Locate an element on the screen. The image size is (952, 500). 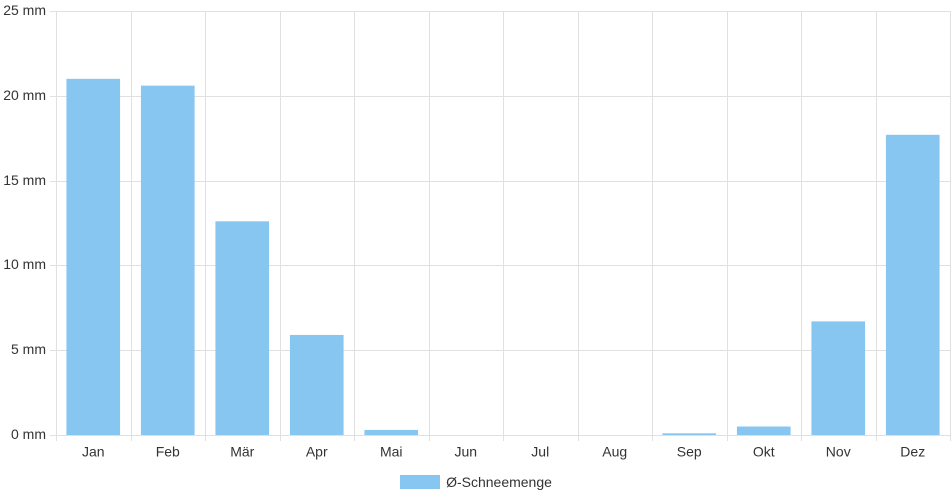
x-tick-label: Aug is located at coordinates (614, 452).